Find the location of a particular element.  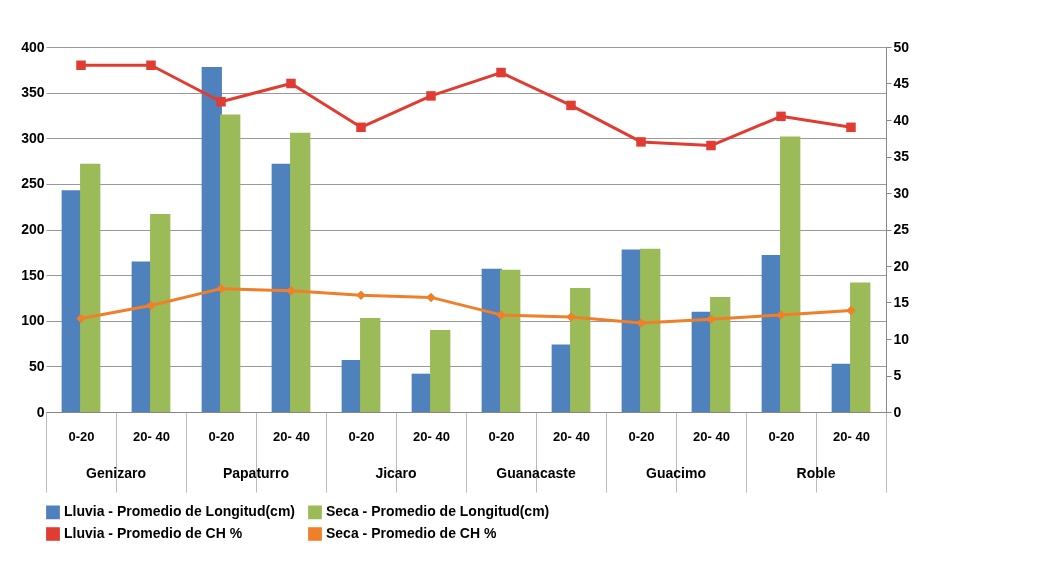

text: Guanacaste is located at coordinates (536, 473).